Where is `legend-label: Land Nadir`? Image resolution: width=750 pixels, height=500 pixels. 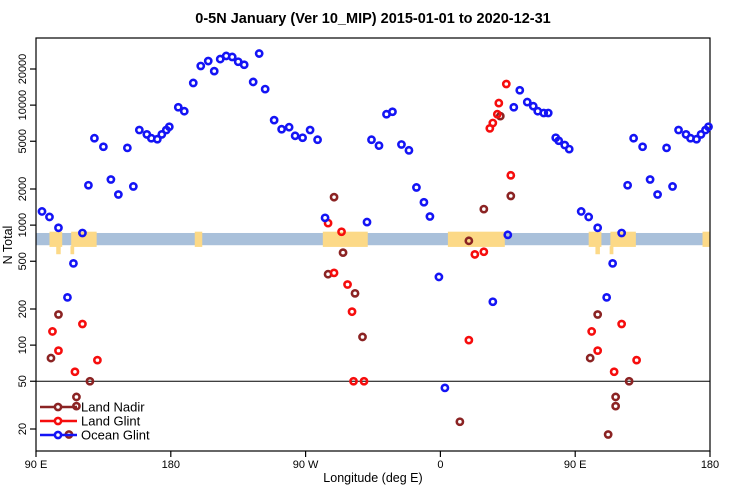
legend-label: Land Nadir is located at coordinates (113, 407).